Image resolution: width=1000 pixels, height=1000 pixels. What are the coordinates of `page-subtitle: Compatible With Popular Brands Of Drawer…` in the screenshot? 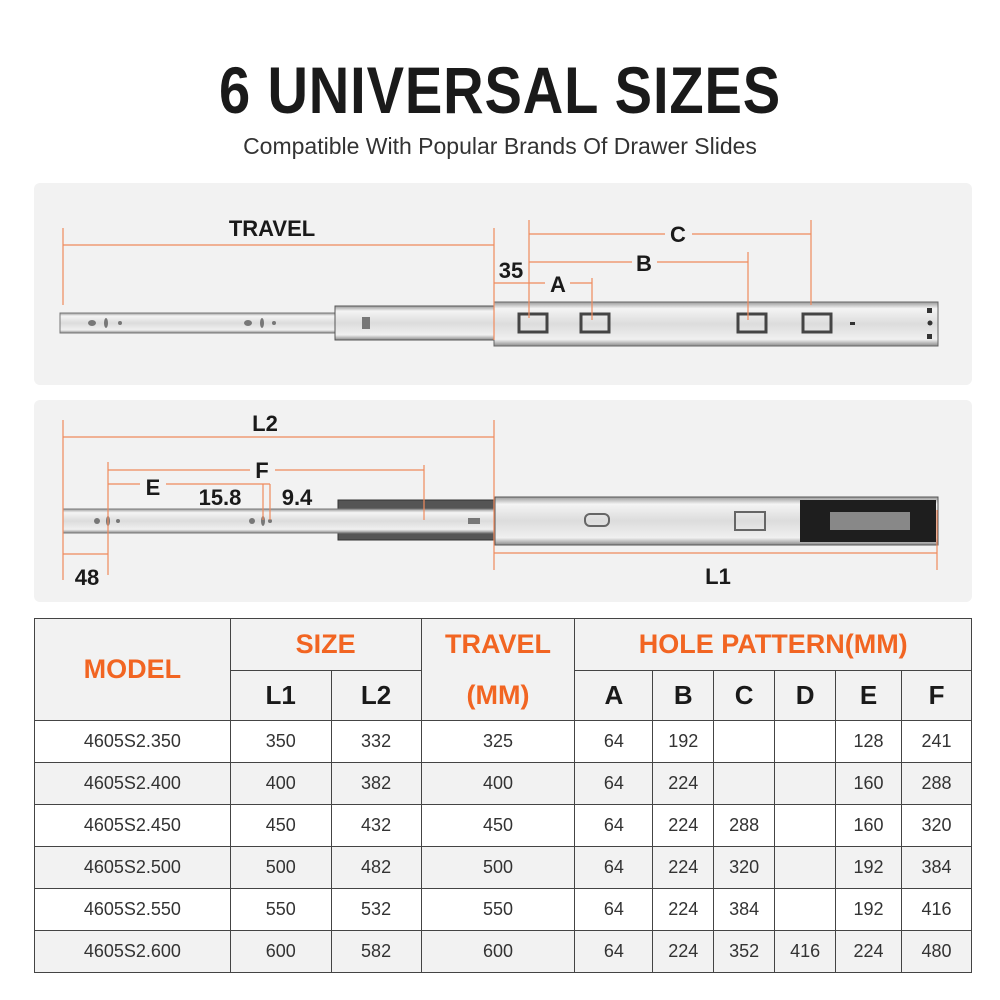 It's located at (500, 146).